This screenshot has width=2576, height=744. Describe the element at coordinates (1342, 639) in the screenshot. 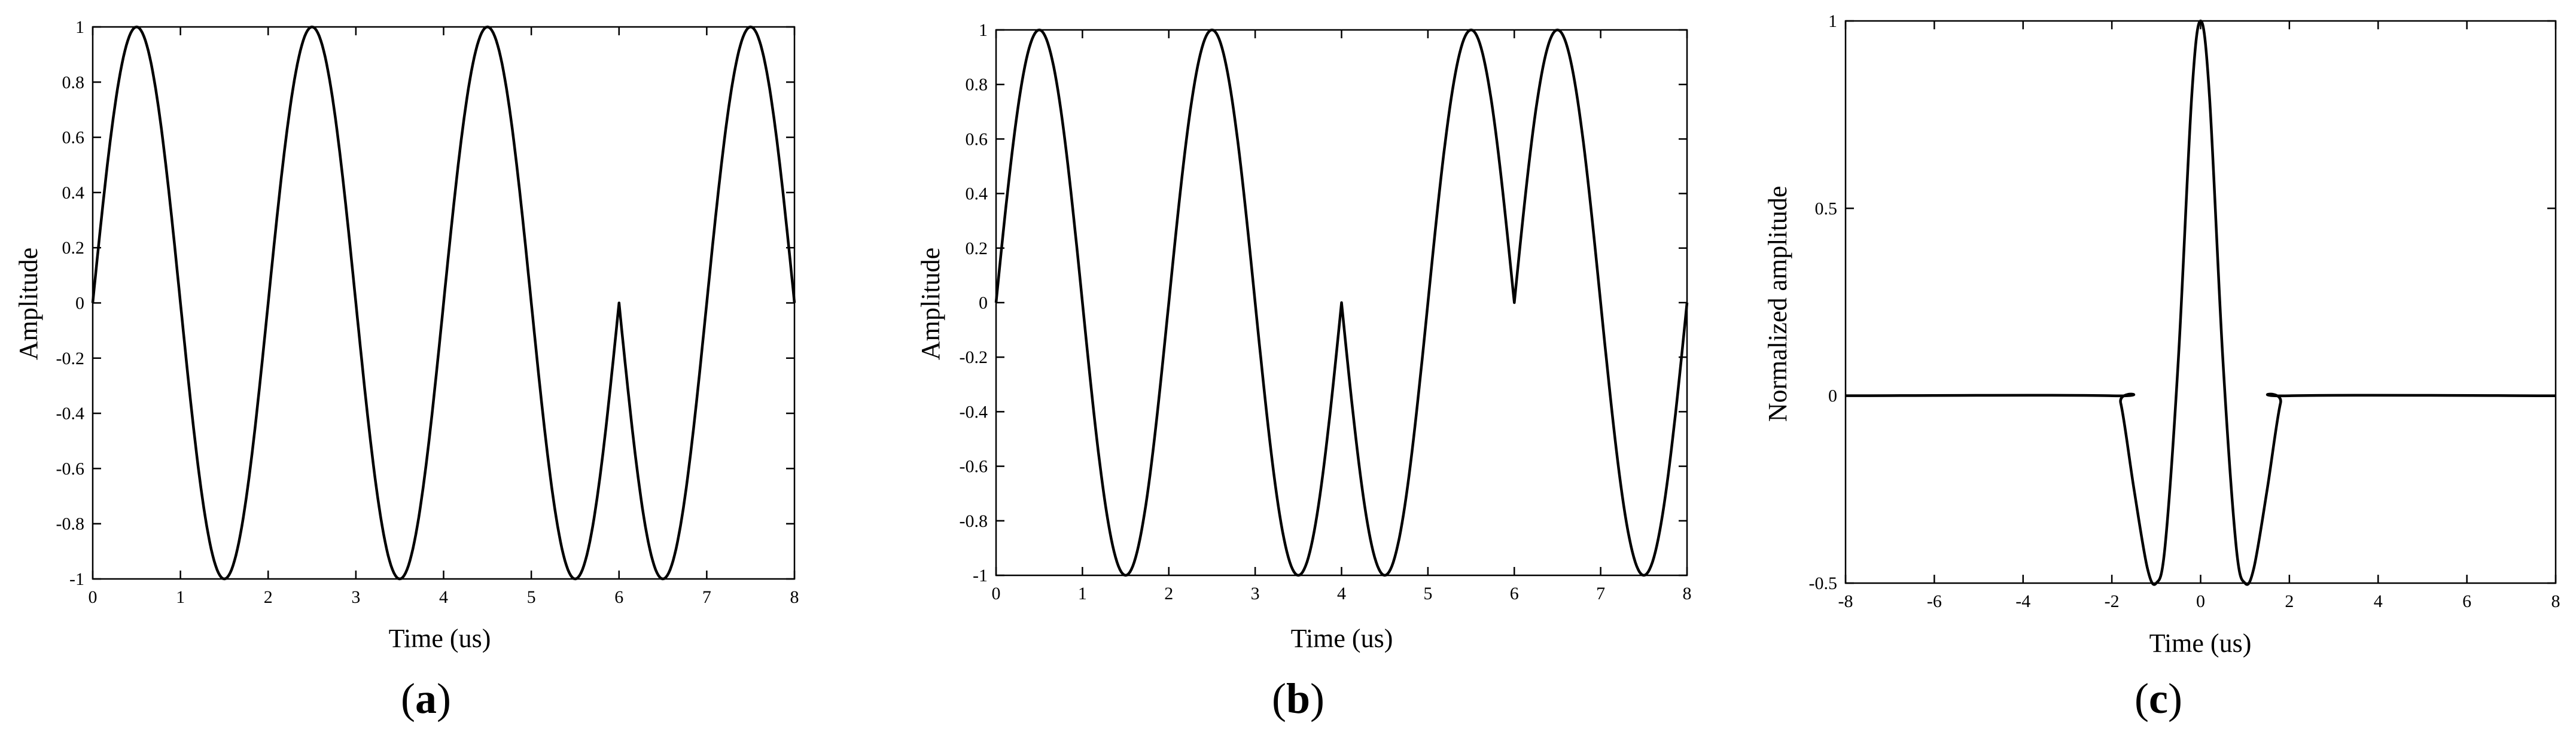

I see `panel-b-xlabel: Time (us)` at that location.